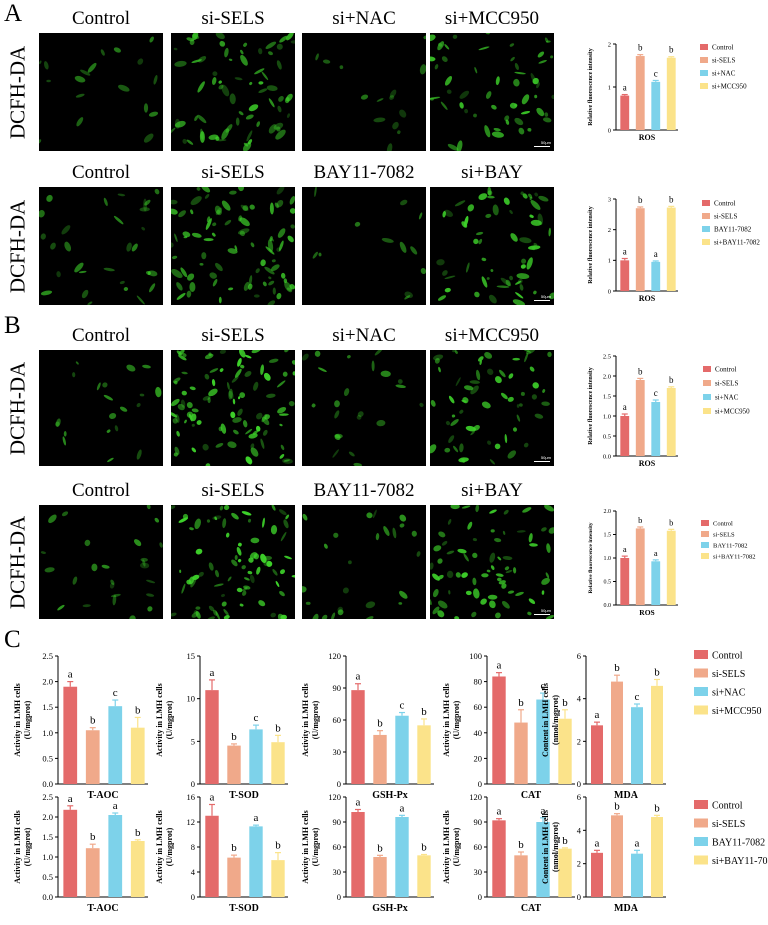 This screenshot has width=768, height=925. I want to click on x-axis-label: T-AOC, so click(102, 908).